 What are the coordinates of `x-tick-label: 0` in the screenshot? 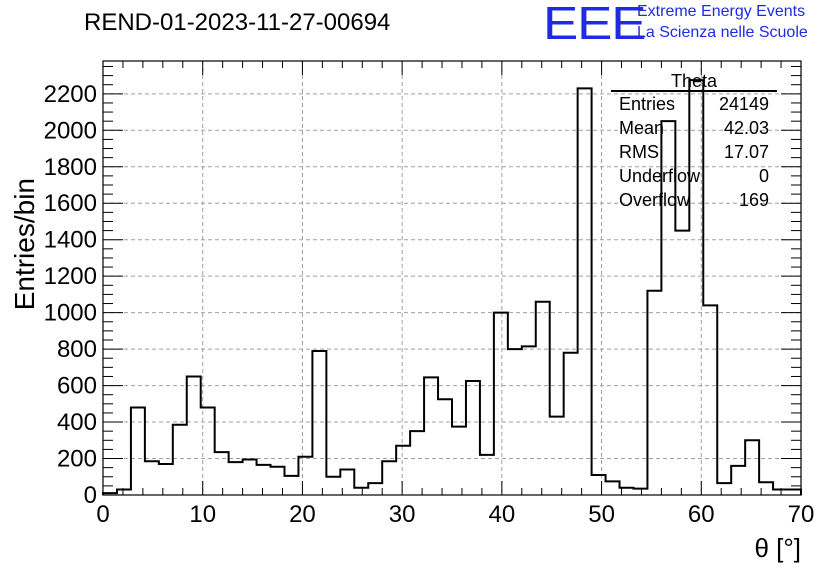 It's located at (102, 514).